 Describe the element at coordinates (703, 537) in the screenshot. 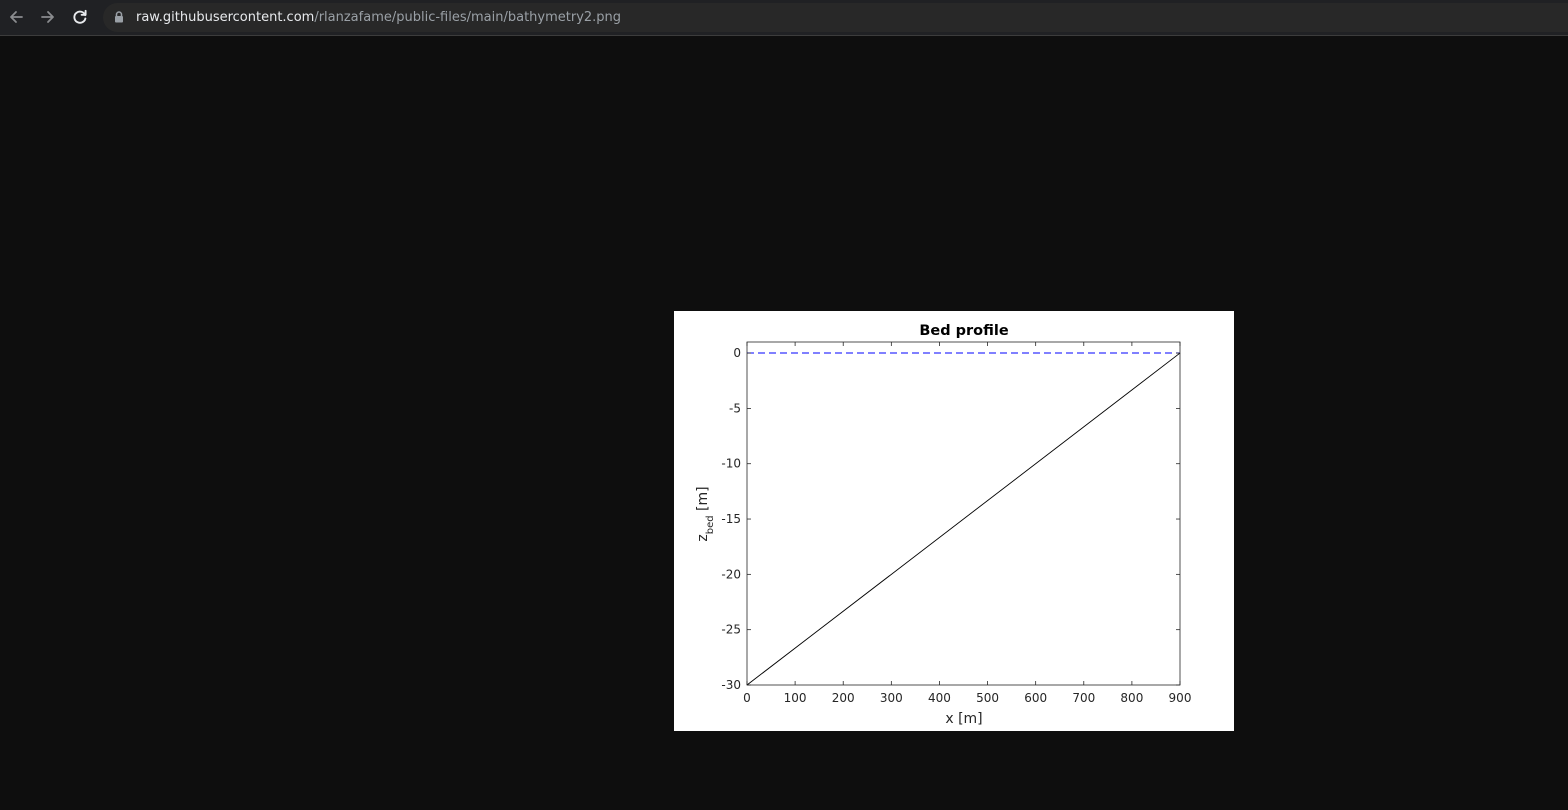

I see `y-axis-label-main: z` at that location.